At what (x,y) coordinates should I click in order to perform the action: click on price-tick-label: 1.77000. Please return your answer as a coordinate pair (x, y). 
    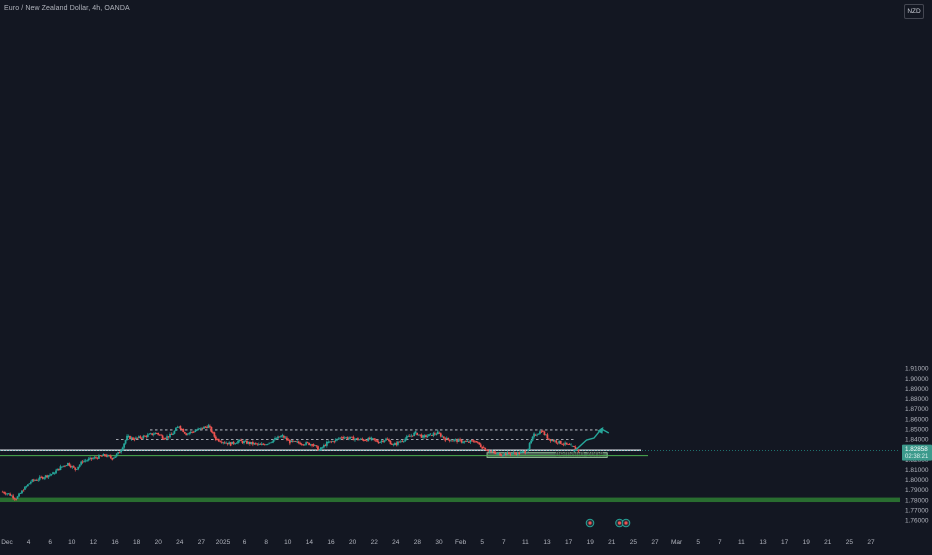
    Looking at the image, I should click on (917, 510).